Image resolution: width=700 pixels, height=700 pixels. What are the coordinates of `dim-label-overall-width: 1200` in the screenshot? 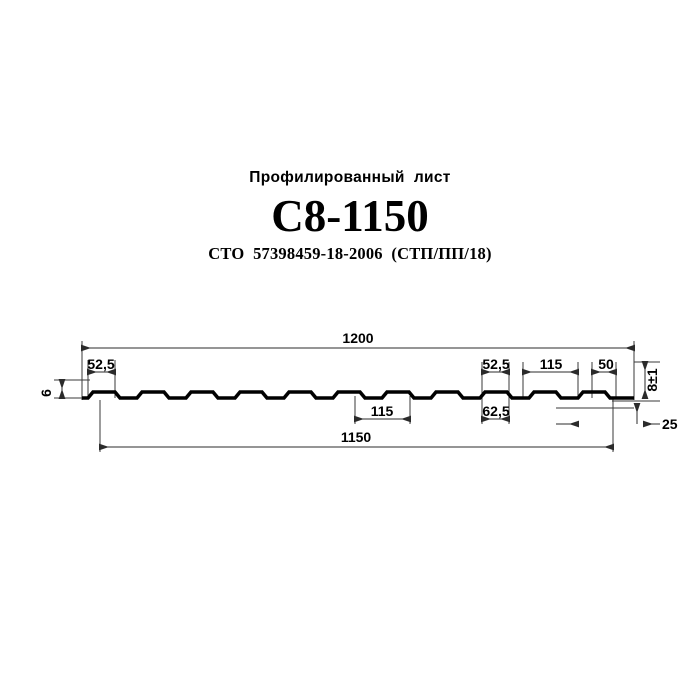 It's located at (357, 338).